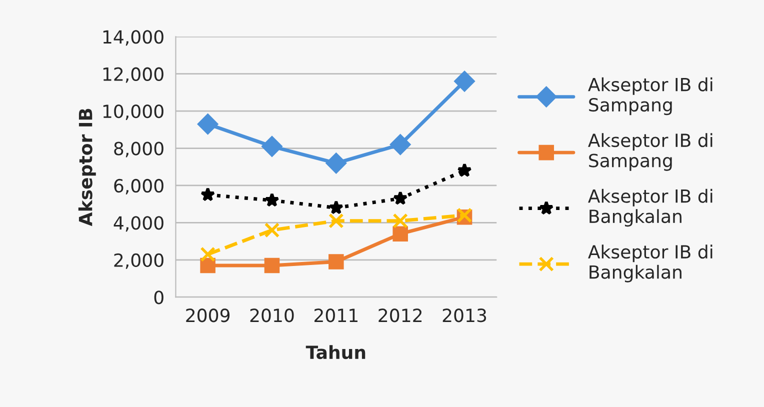 This screenshot has width=764, height=407. What do you see at coordinates (133, 75) in the screenshot?
I see `y-tick-label: 12,000` at bounding box center [133, 75].